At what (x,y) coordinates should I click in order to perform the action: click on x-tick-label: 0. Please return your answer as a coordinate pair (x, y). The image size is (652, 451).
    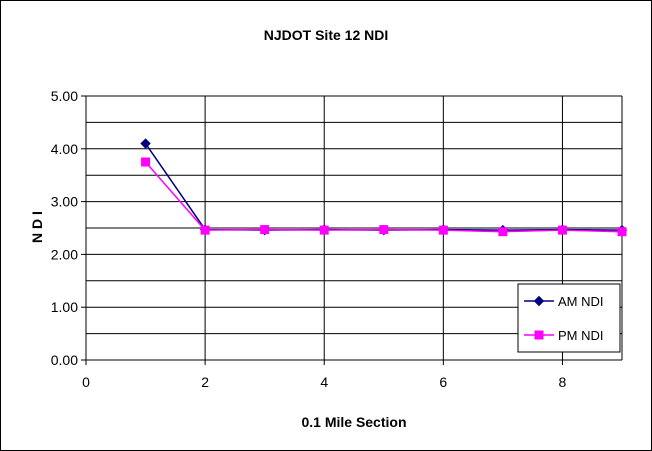
    Looking at the image, I should click on (86, 382).